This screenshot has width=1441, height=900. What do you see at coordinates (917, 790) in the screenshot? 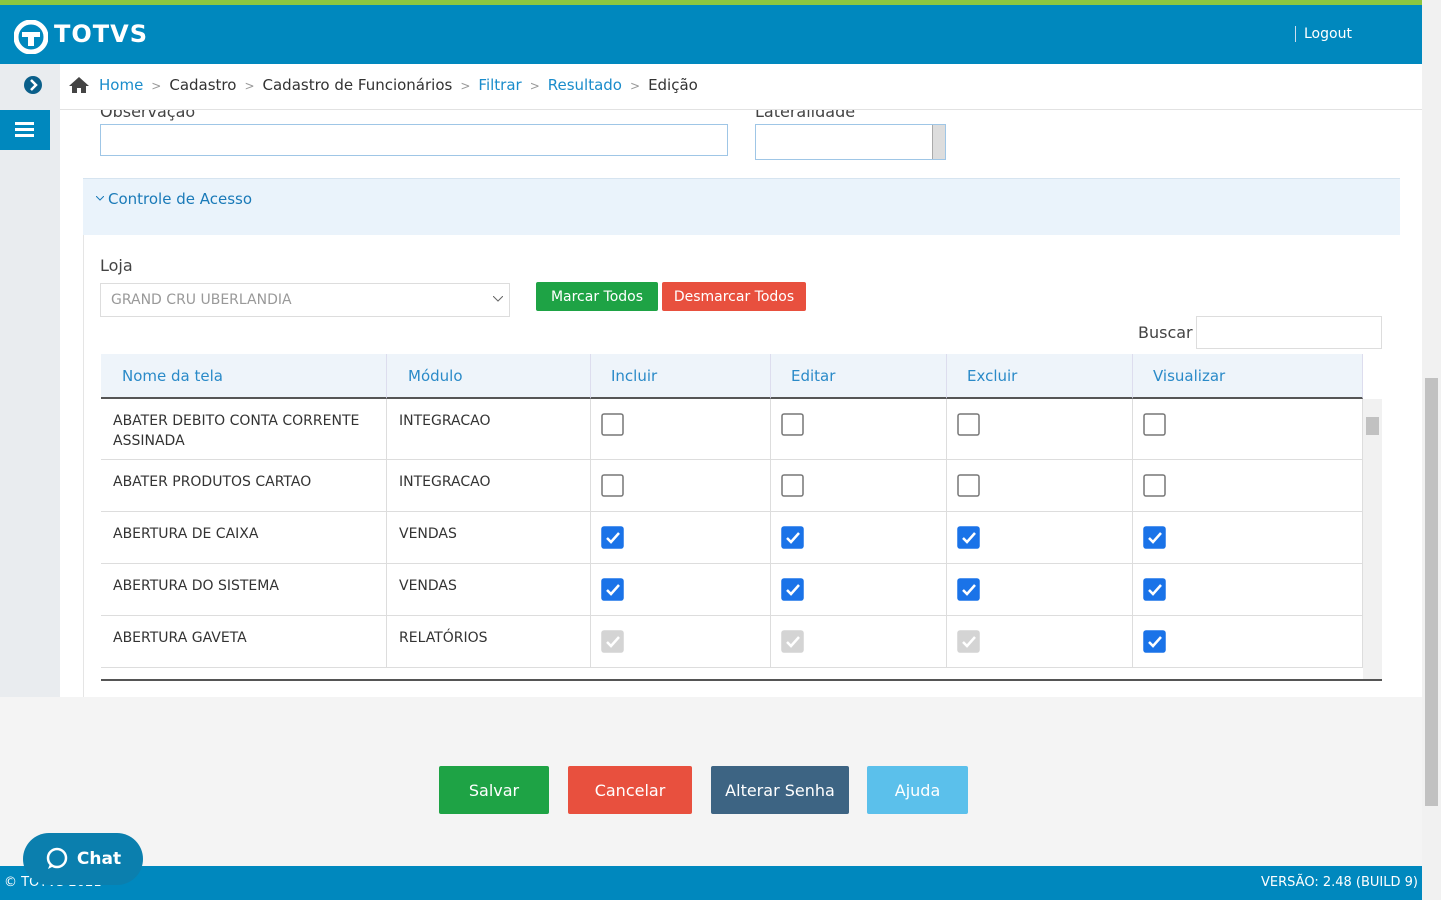
I see `action-button: Ajuda` at bounding box center [917, 790].